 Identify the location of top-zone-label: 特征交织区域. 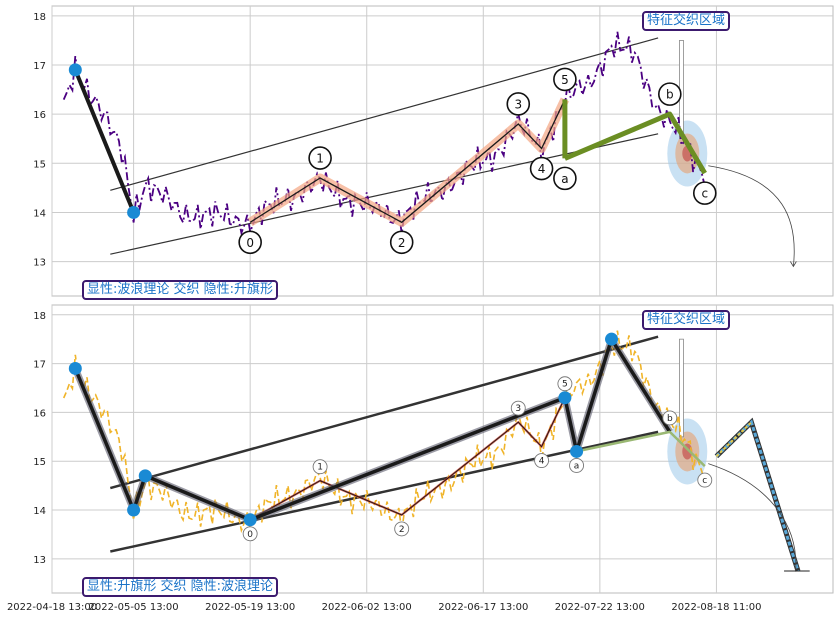
(686, 21).